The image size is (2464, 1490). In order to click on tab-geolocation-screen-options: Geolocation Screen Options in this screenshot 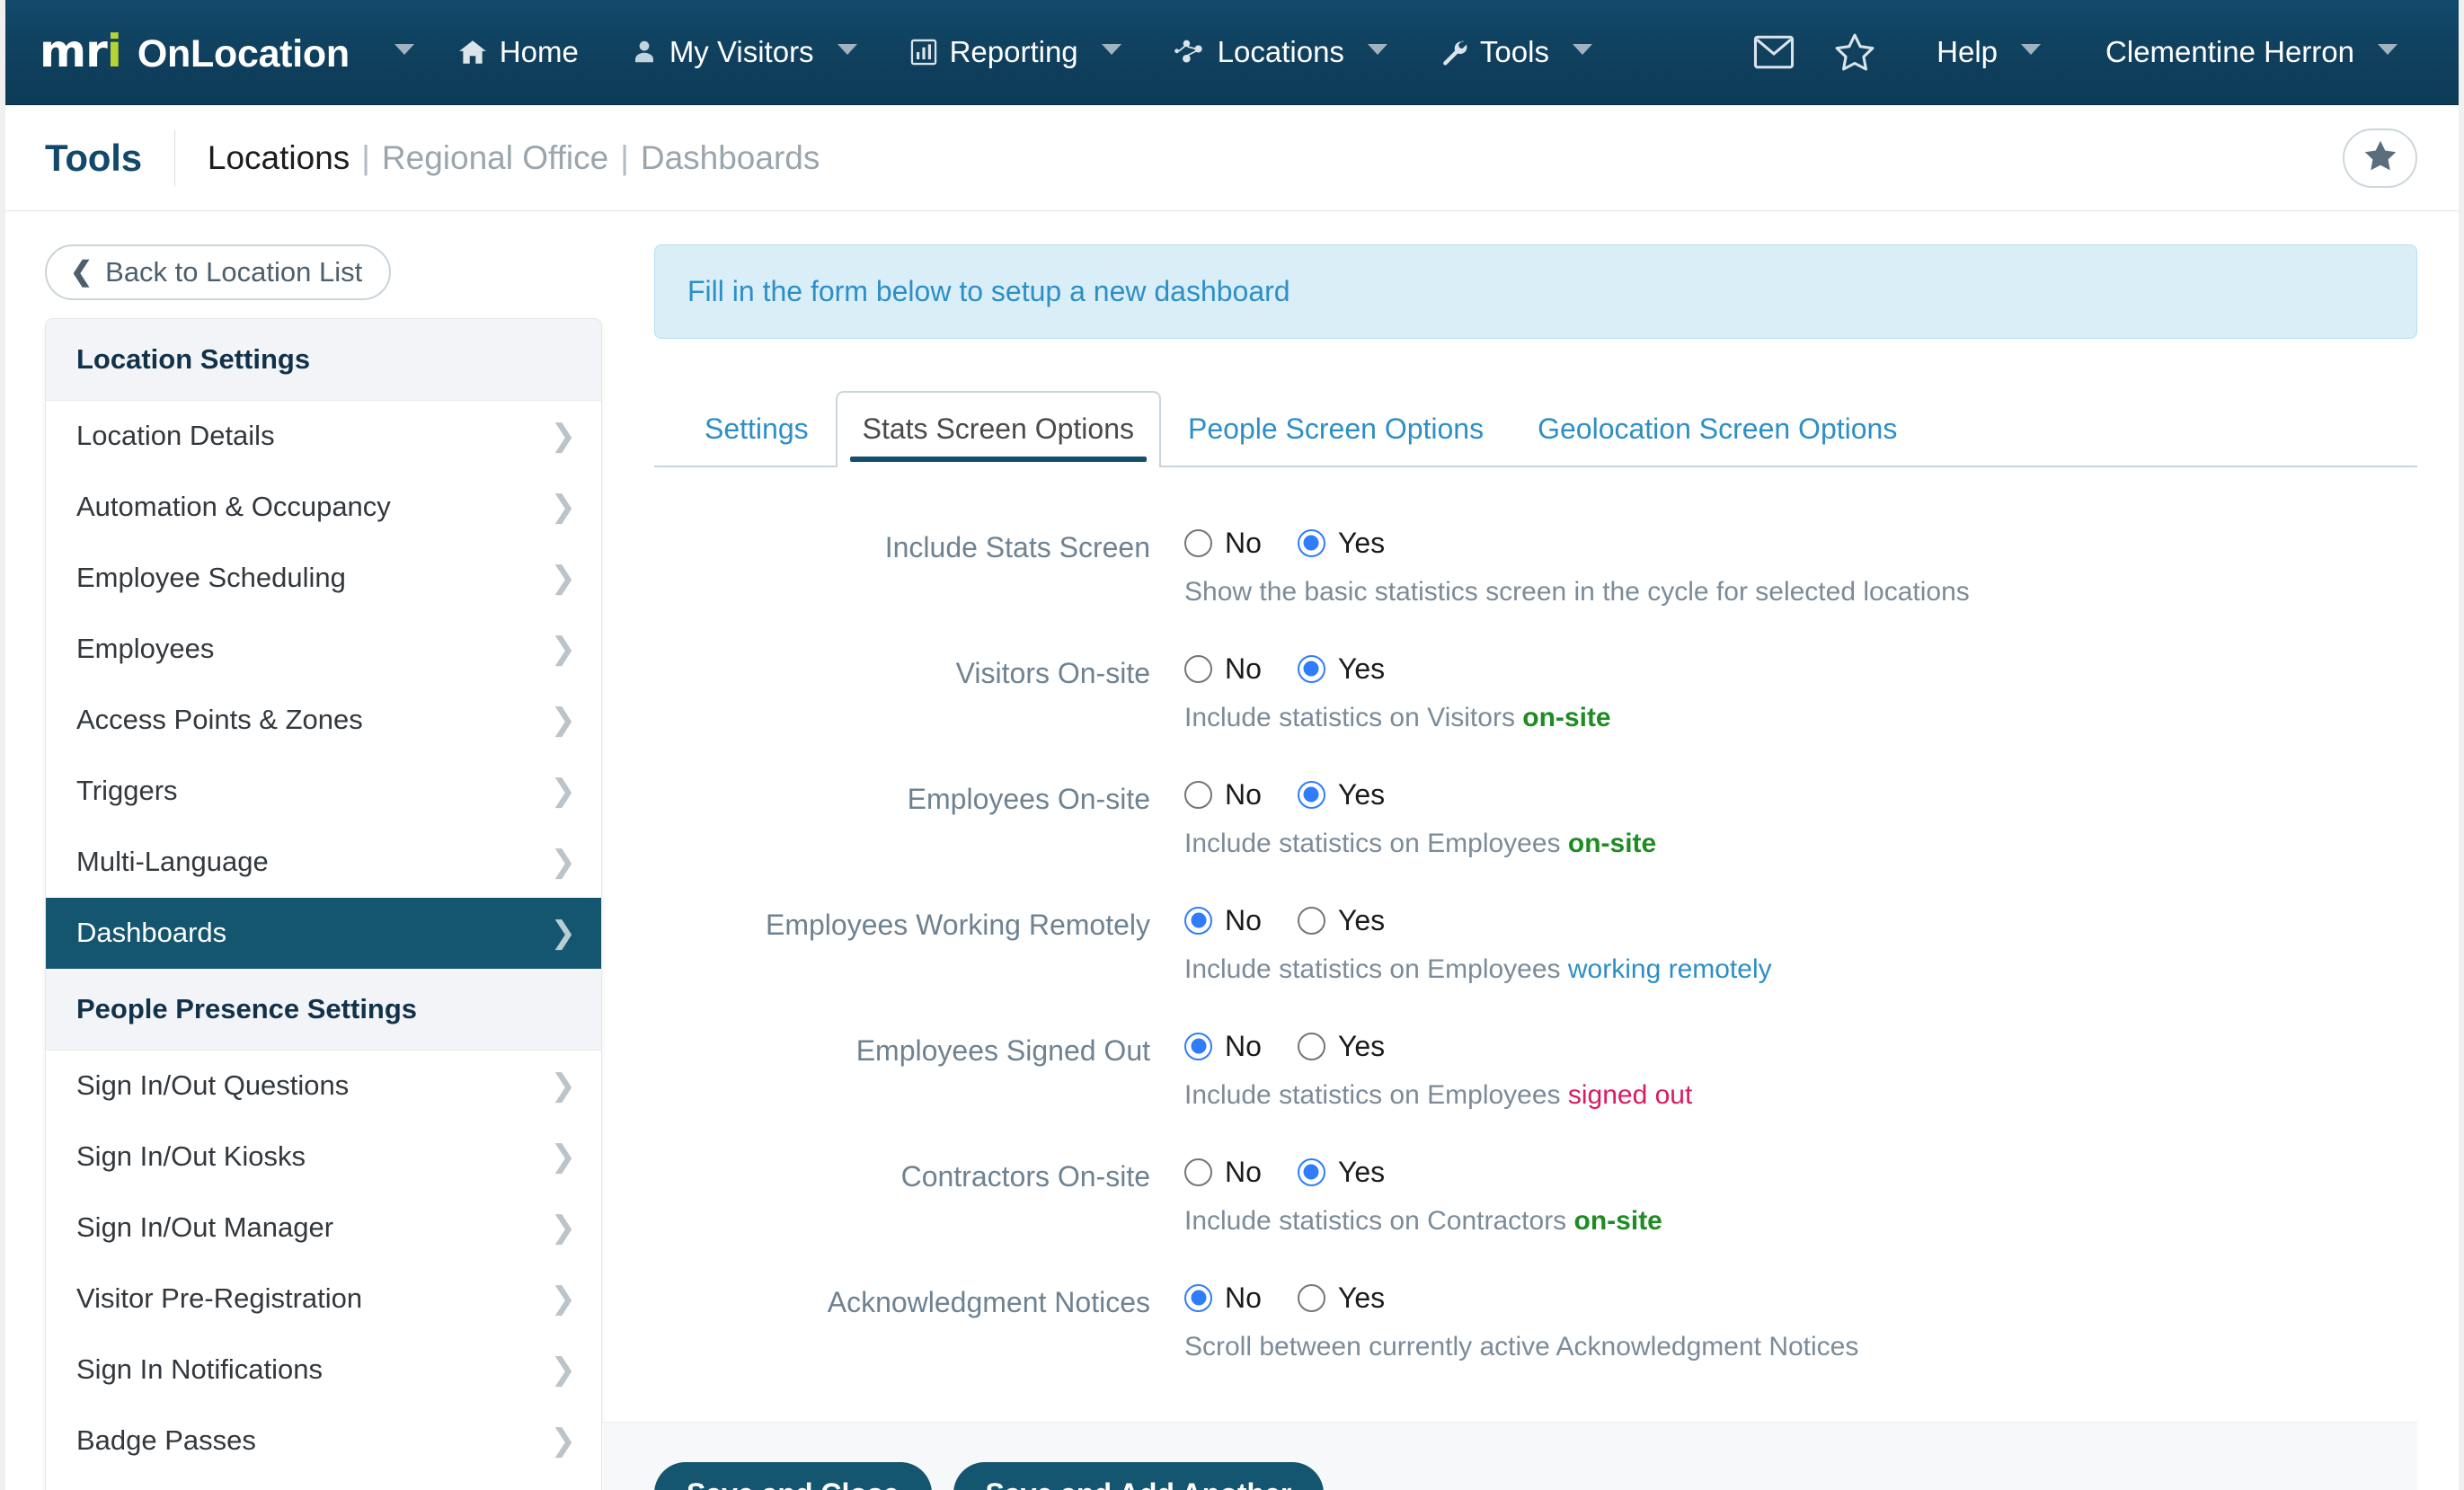, I will do `click(1717, 429)`.